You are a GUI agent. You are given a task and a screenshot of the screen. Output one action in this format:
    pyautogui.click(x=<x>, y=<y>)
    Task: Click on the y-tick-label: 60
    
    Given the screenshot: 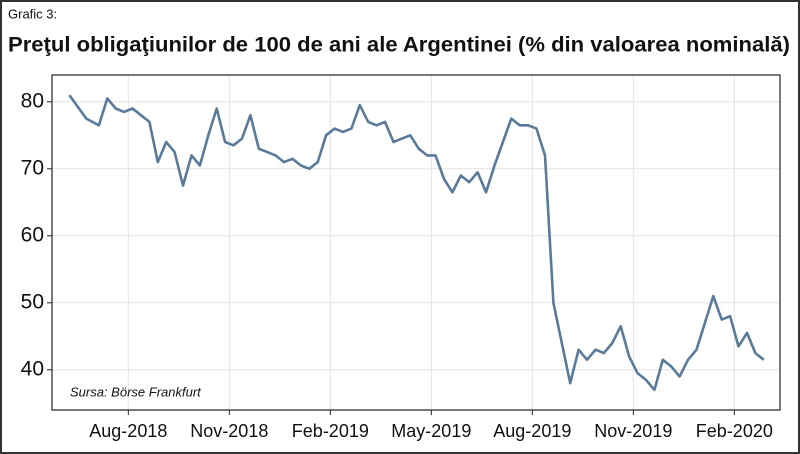 What is the action you would take?
    pyautogui.click(x=32, y=234)
    